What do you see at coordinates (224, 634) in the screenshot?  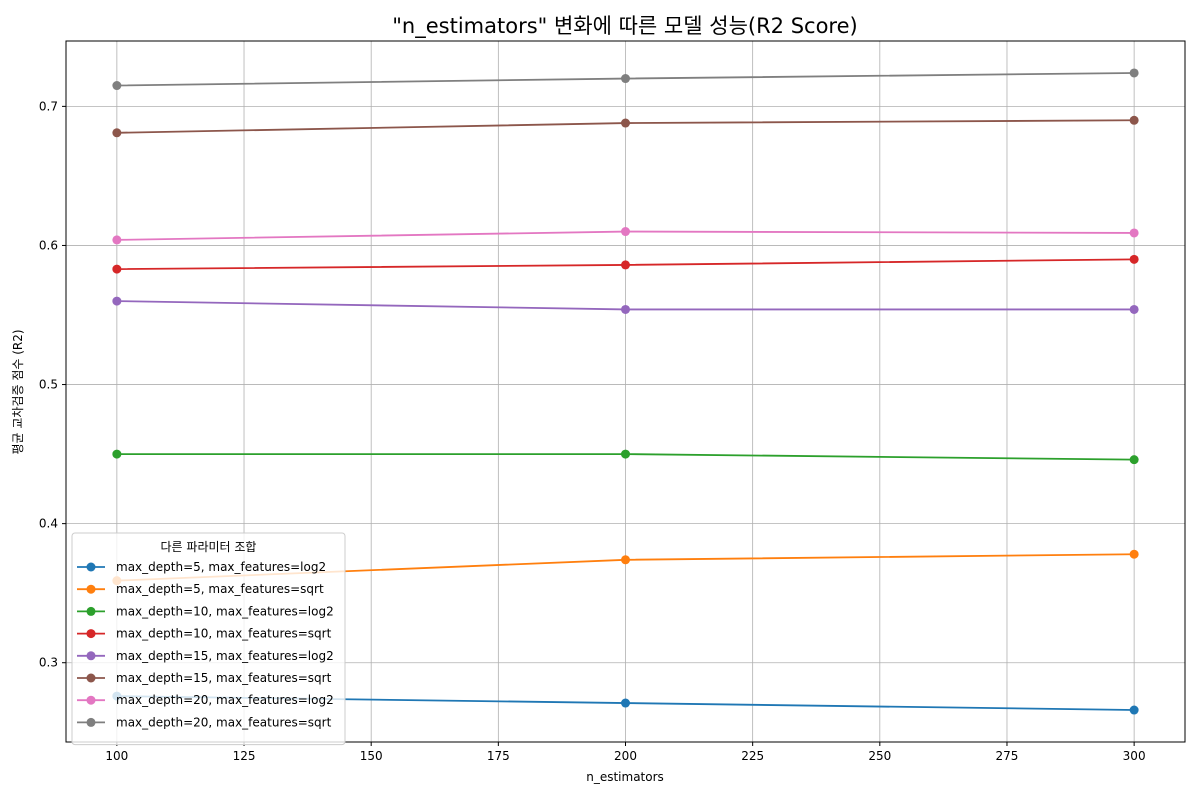 I see `legend-label: max_depth=10, max_features=sqrt` at bounding box center [224, 634].